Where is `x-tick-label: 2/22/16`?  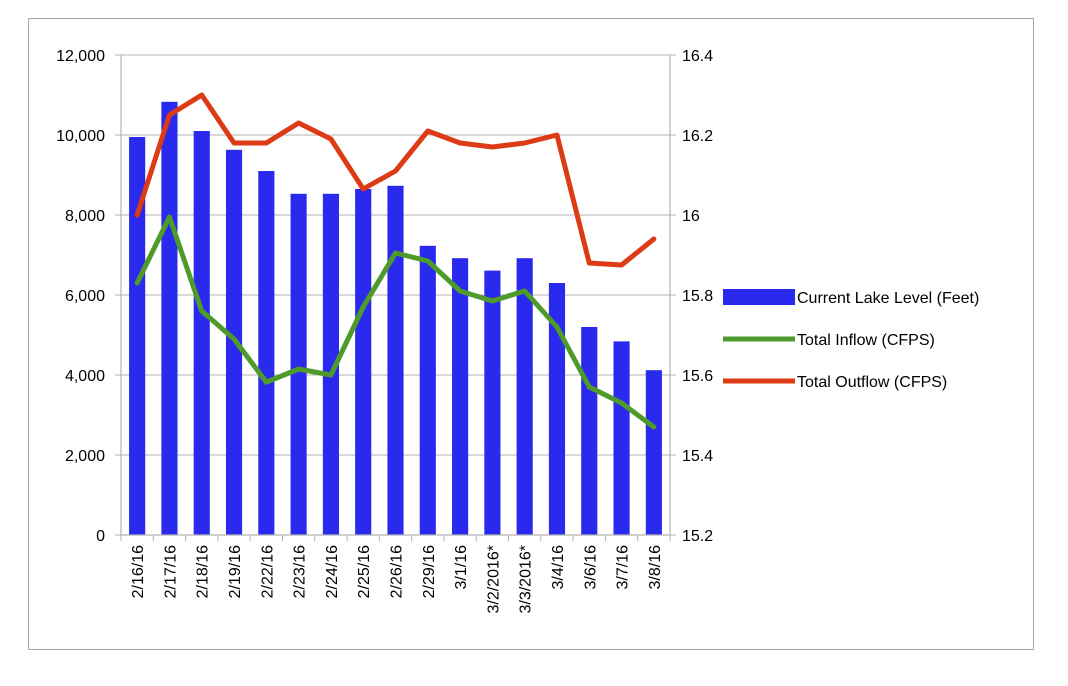 x-tick-label: 2/22/16 is located at coordinates (267, 571).